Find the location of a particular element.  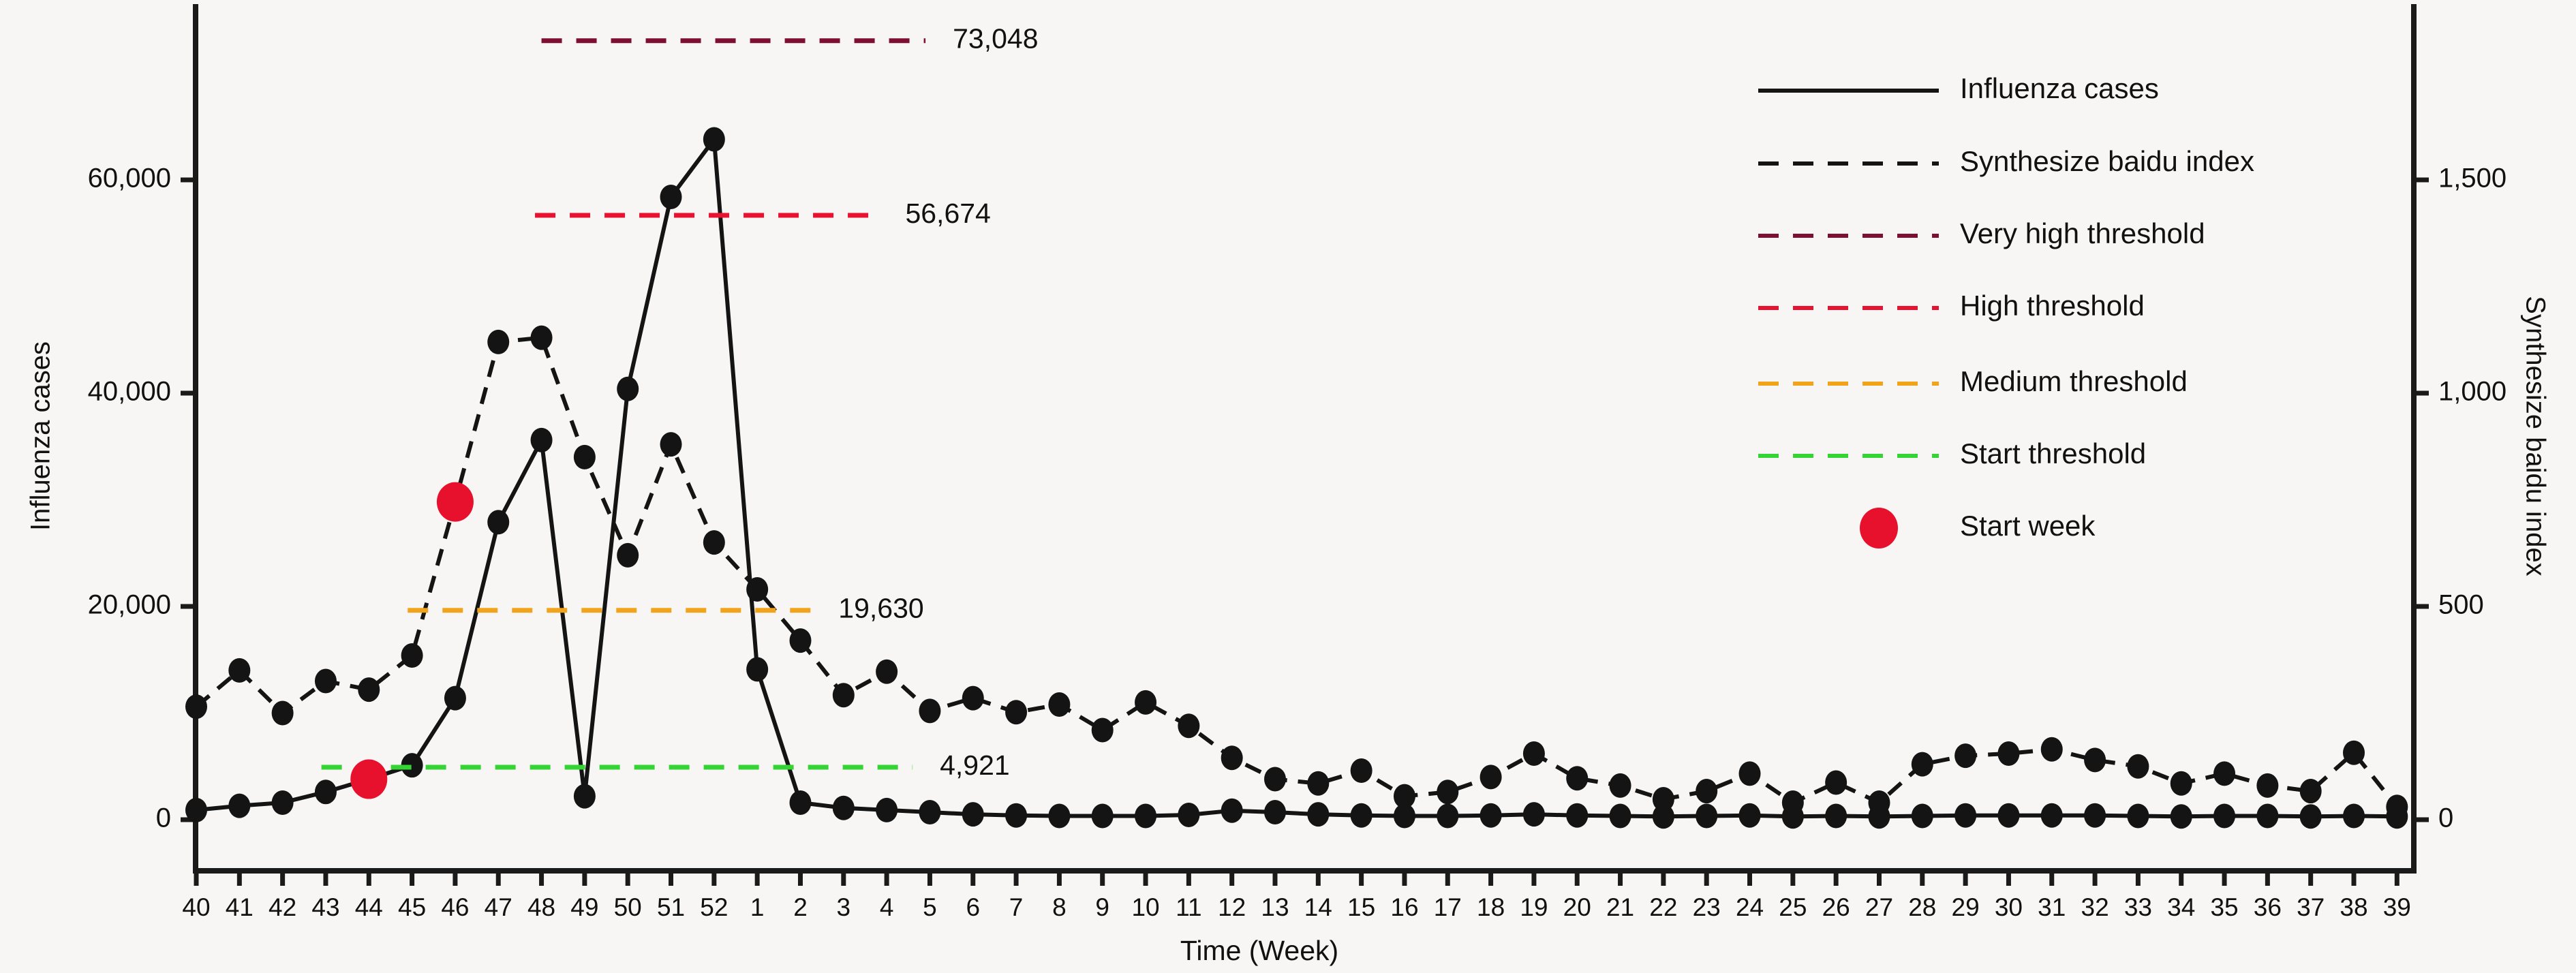

x-tick-label-week-8: 8 is located at coordinates (1059, 907).